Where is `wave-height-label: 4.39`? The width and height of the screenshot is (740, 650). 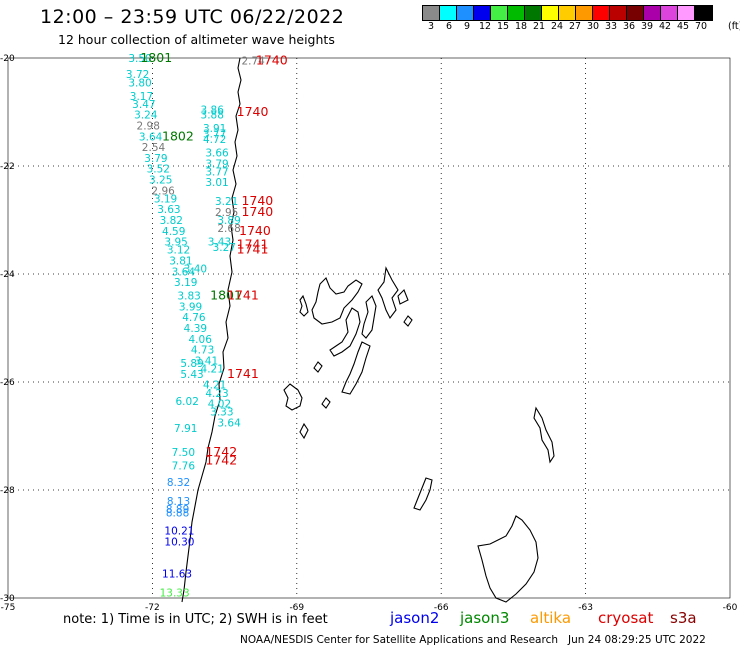
wave-height-label: 4.39 is located at coordinates (195, 329).